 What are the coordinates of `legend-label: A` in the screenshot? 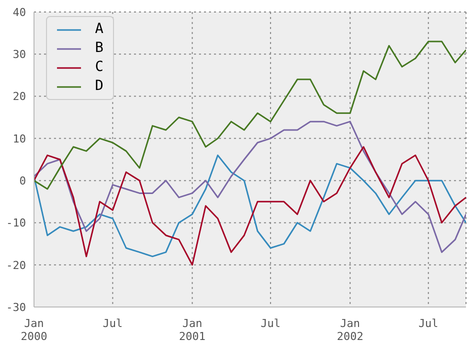 It's located at (99, 29).